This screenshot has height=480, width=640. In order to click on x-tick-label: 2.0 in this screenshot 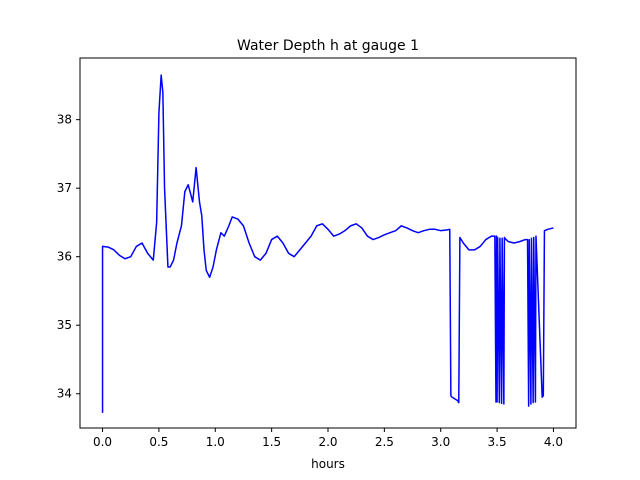, I will do `click(327, 442)`.